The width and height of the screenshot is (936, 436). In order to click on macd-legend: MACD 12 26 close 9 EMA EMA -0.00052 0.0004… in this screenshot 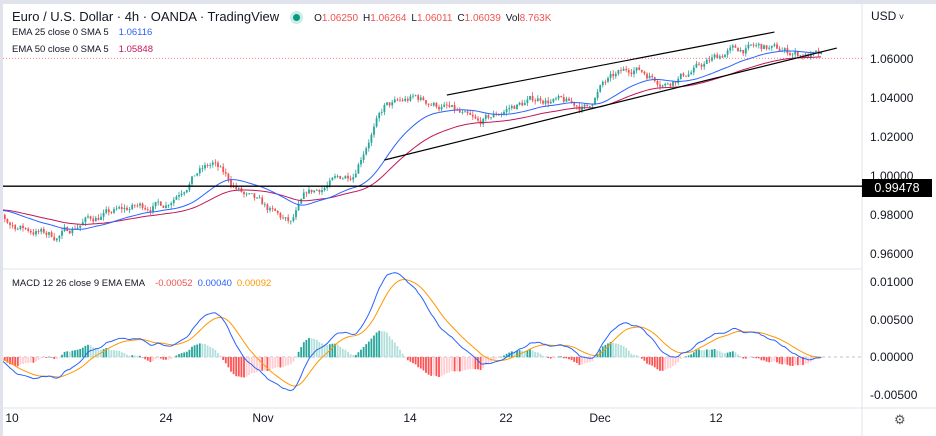, I will do `click(141, 283)`.